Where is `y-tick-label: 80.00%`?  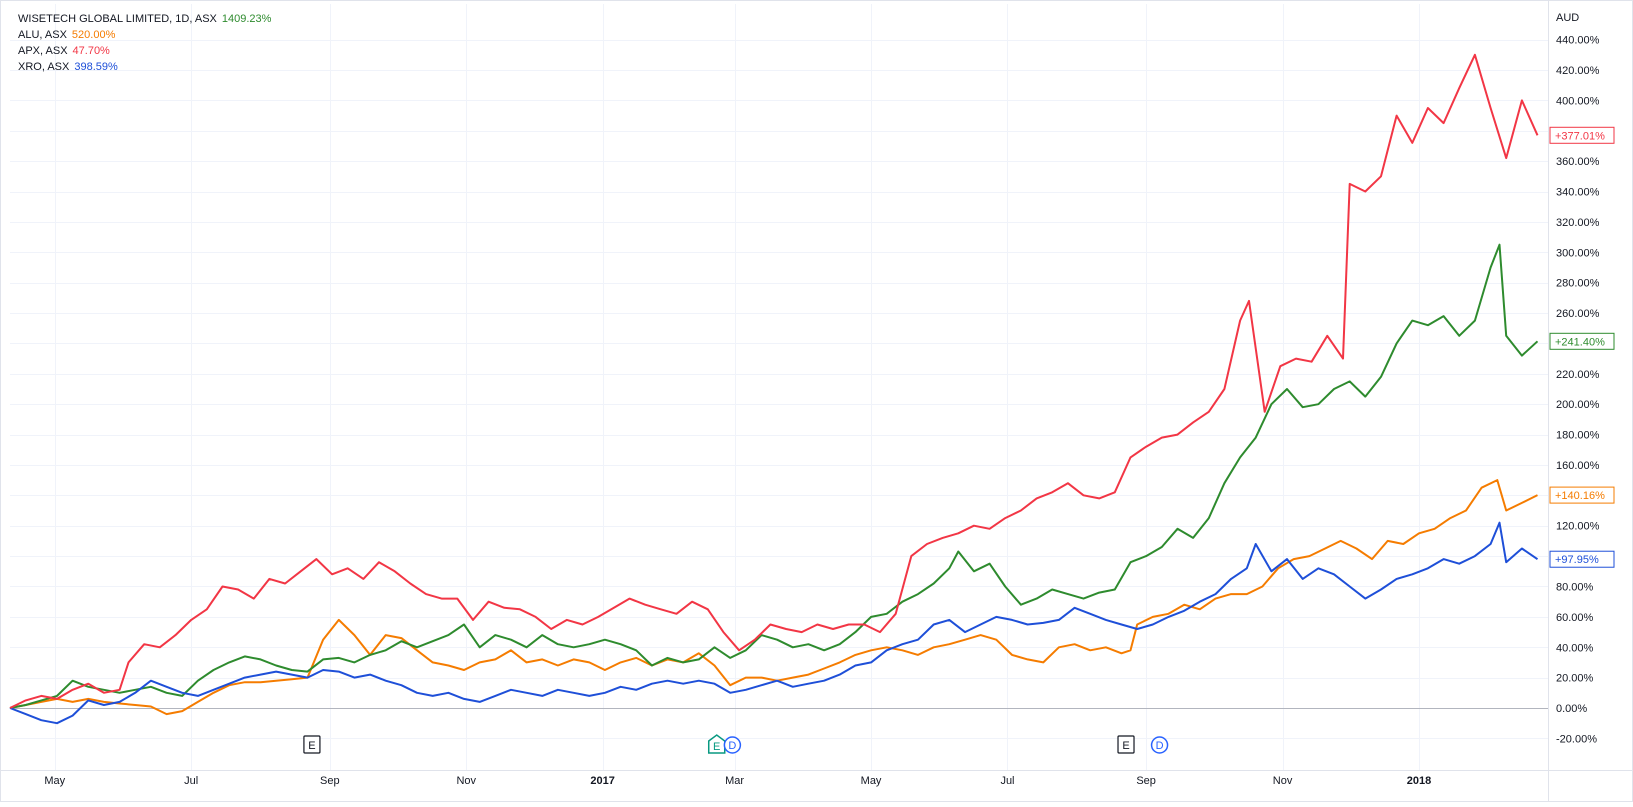 y-tick-label: 80.00% is located at coordinates (1575, 587).